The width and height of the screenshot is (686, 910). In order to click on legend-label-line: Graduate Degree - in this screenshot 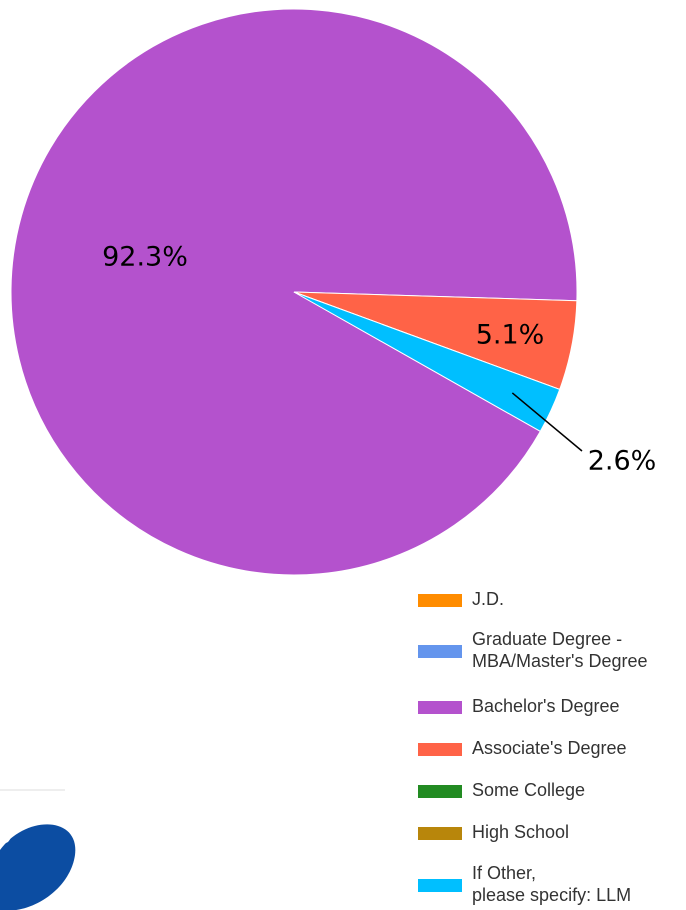, I will do `click(547, 639)`.